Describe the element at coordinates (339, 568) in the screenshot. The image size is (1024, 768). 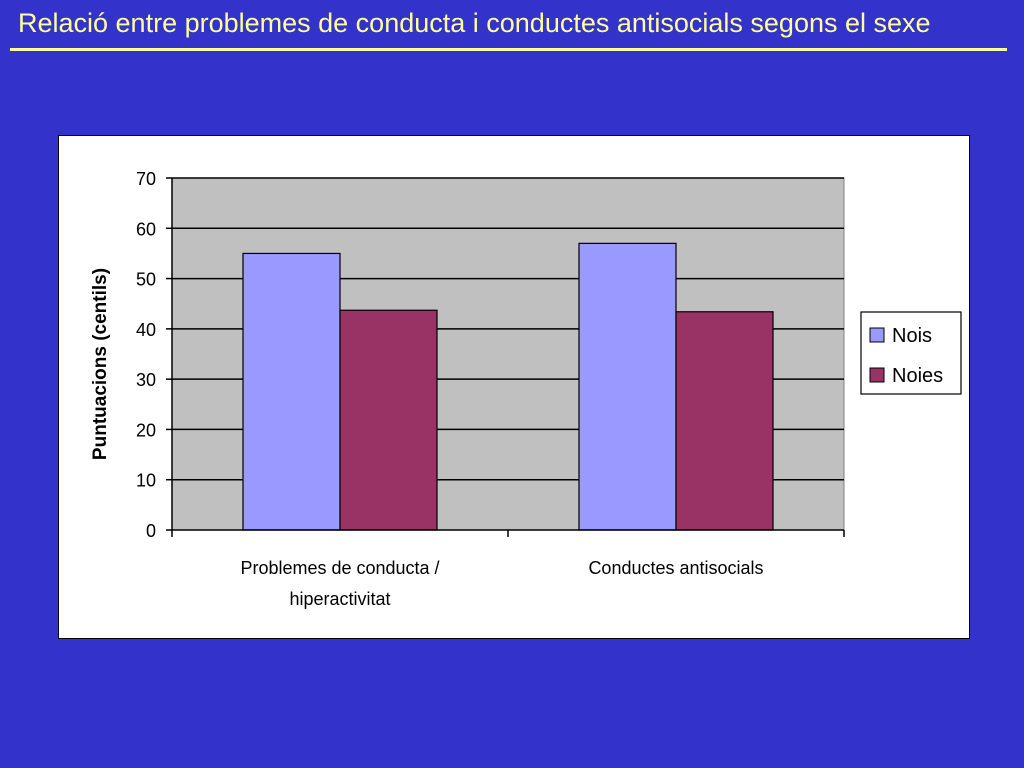
I see `x-category-label: Problemes de conducta /` at that location.